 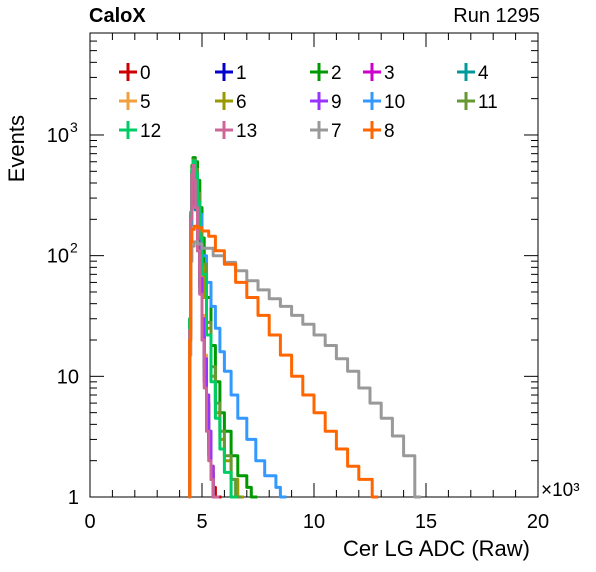 I want to click on legend-label: 7, so click(x=336, y=131).